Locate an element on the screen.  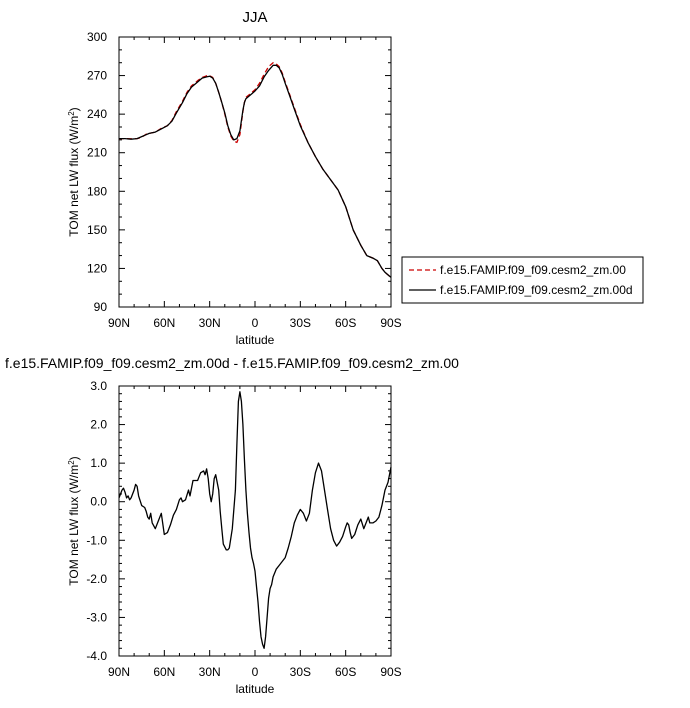
y-tick-label: 90 is located at coordinates (101, 307).